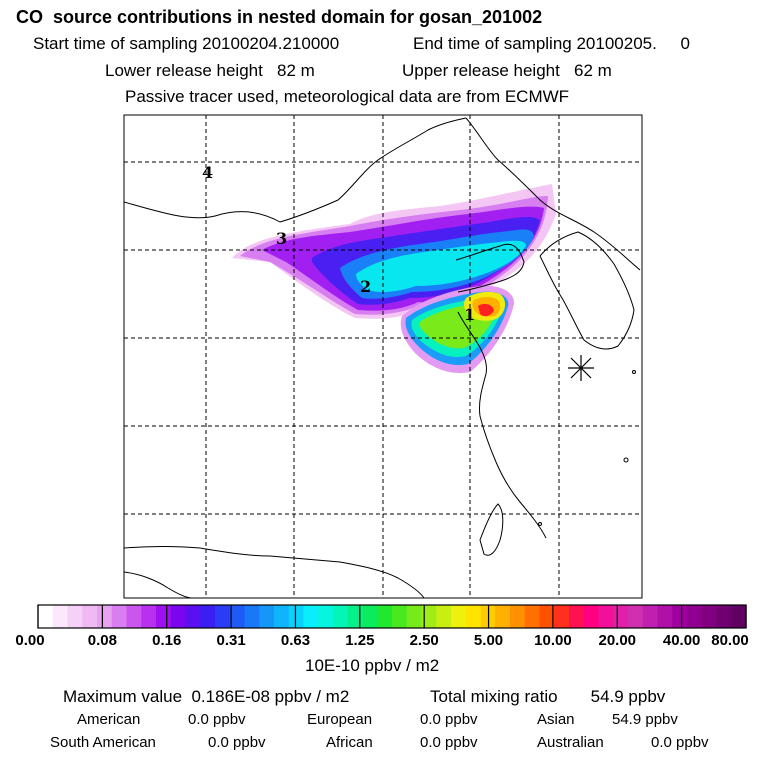 The height and width of the screenshot is (768, 768). What do you see at coordinates (553, 640) in the screenshot?
I see `colorbar-tick-label: 10.00` at bounding box center [553, 640].